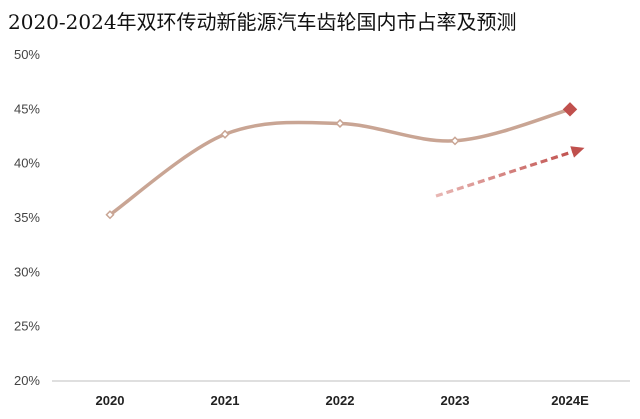 The width and height of the screenshot is (640, 419). I want to click on x-tick-label: 2022, so click(340, 400).